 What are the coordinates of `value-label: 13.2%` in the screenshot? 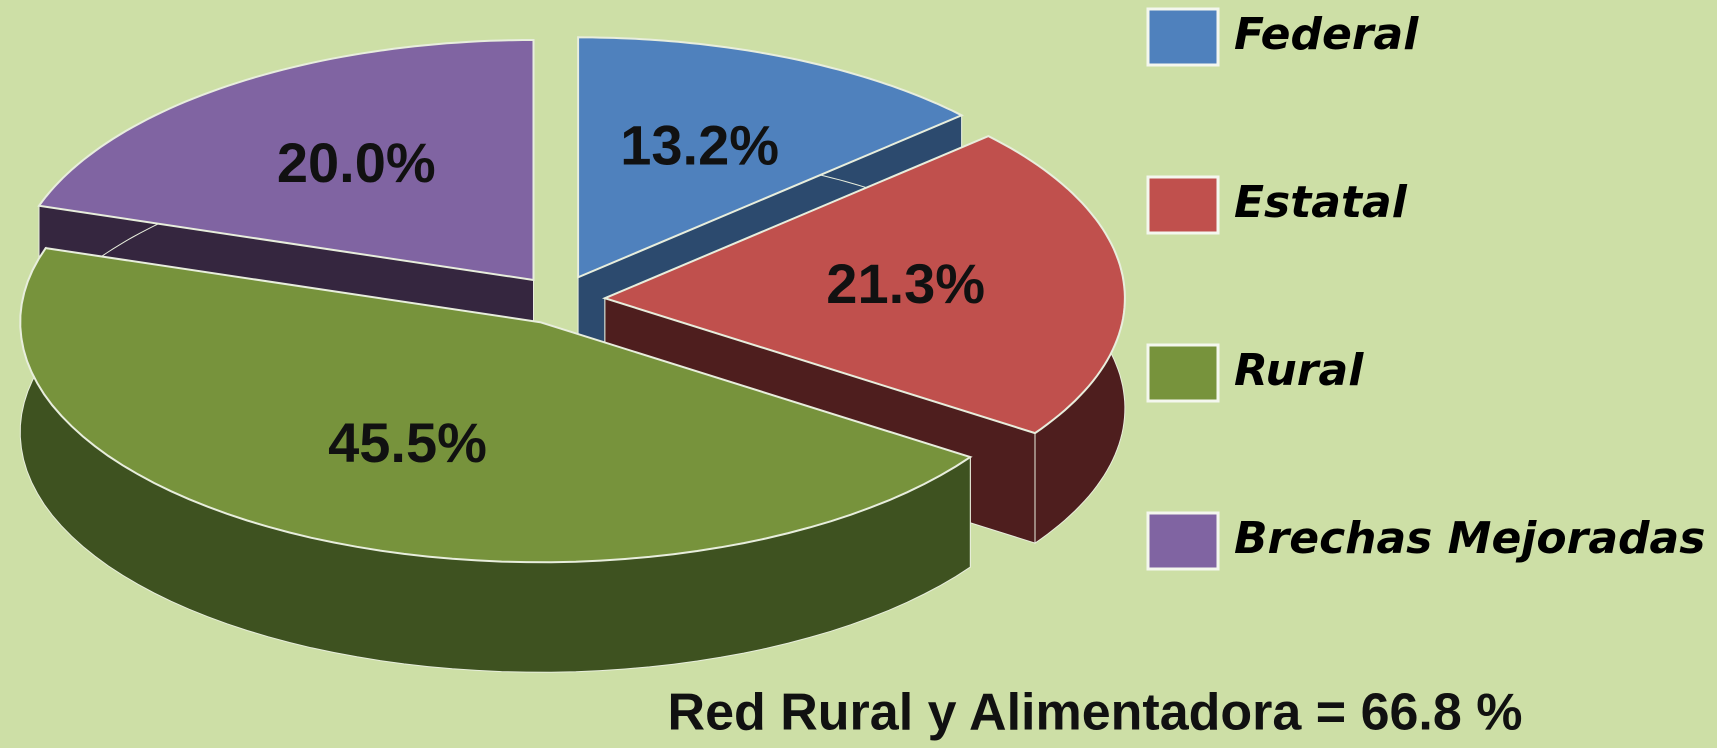 It's located at (699, 145).